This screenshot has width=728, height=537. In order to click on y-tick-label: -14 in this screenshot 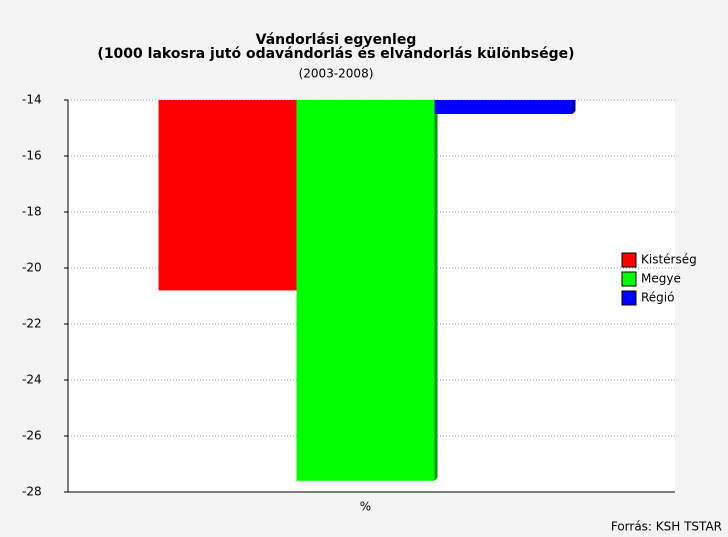, I will do `click(32, 100)`.